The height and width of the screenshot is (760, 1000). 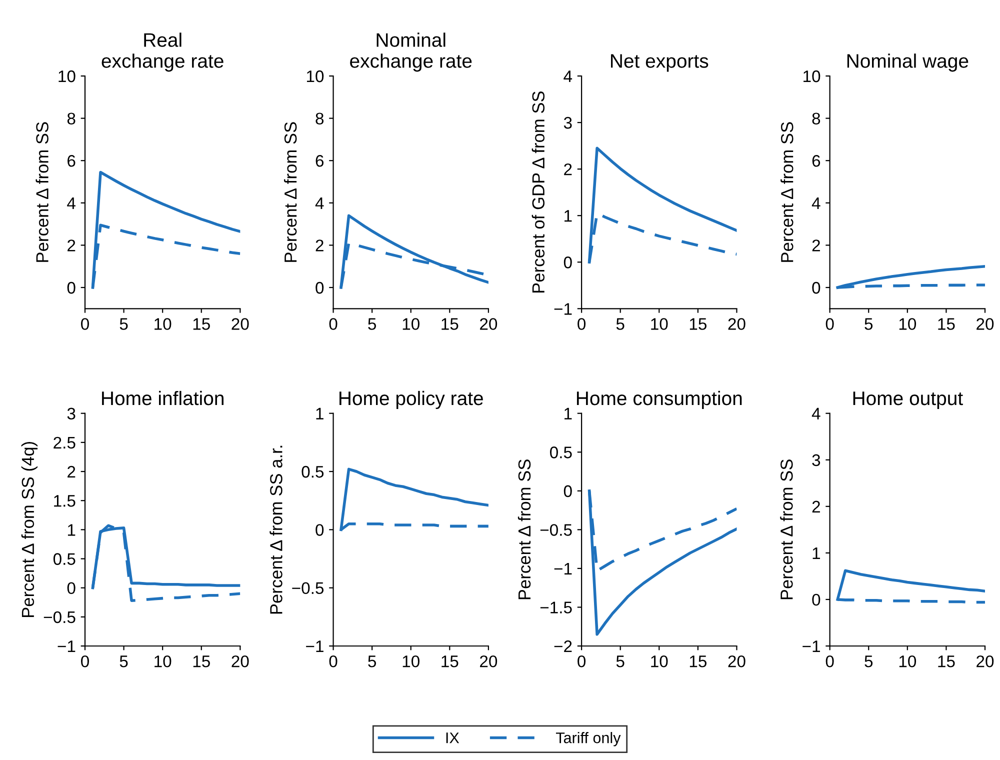 I want to click on chart-title: Home output, so click(x=908, y=401).